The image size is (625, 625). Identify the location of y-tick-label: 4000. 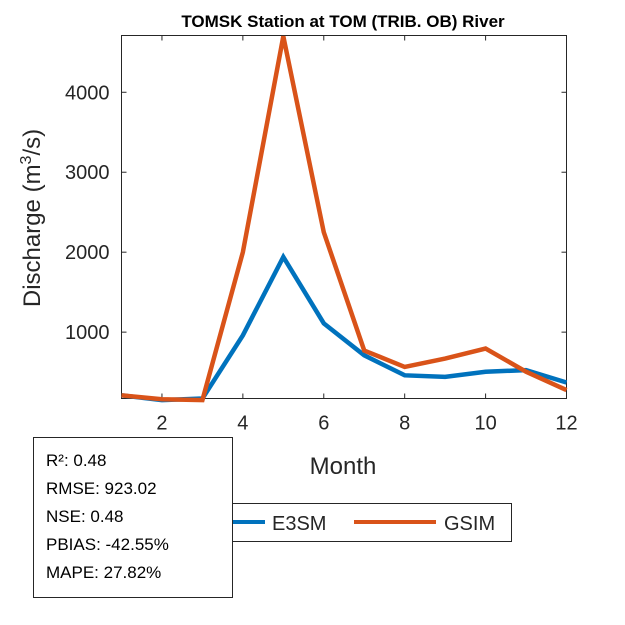
(87, 93).